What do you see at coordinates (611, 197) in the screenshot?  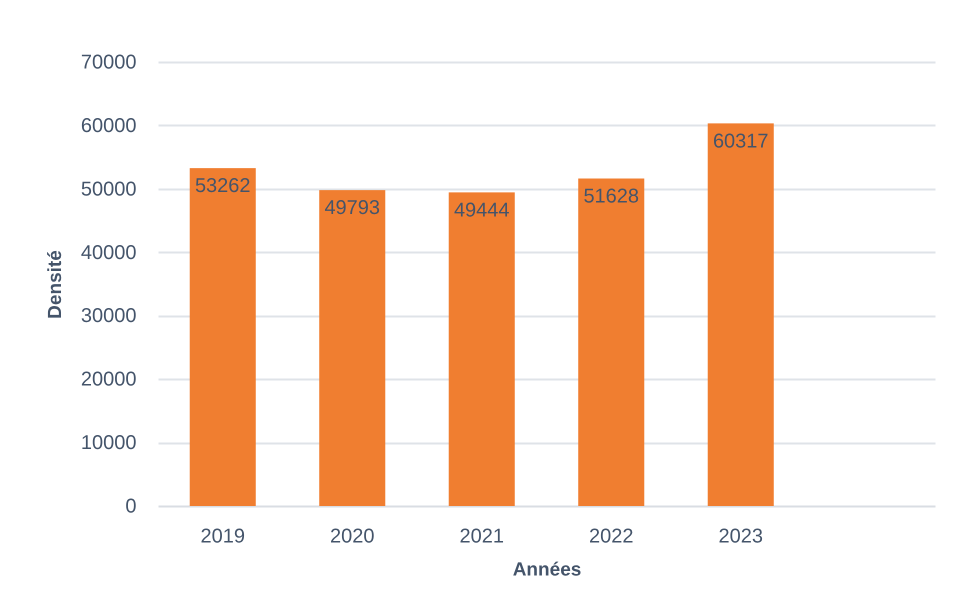 I see `data-label: 51628` at bounding box center [611, 197].